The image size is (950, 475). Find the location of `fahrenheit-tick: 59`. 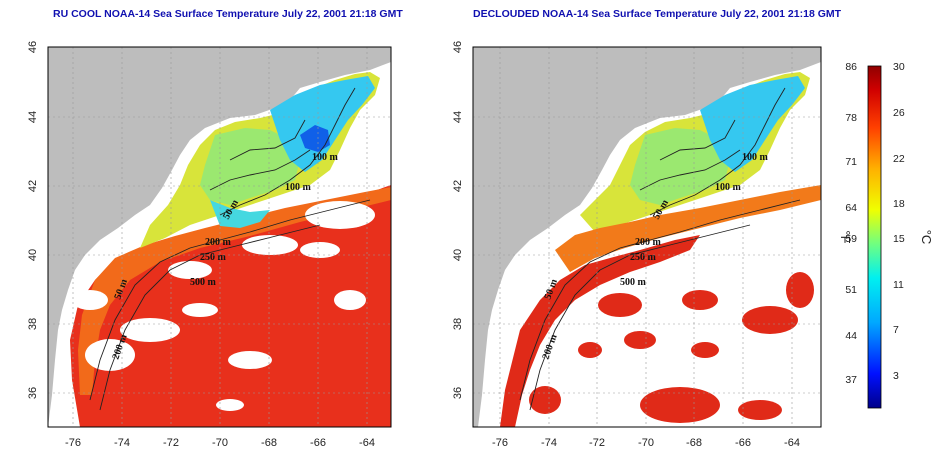

fahrenheit-tick: 59 is located at coordinates (851, 239).